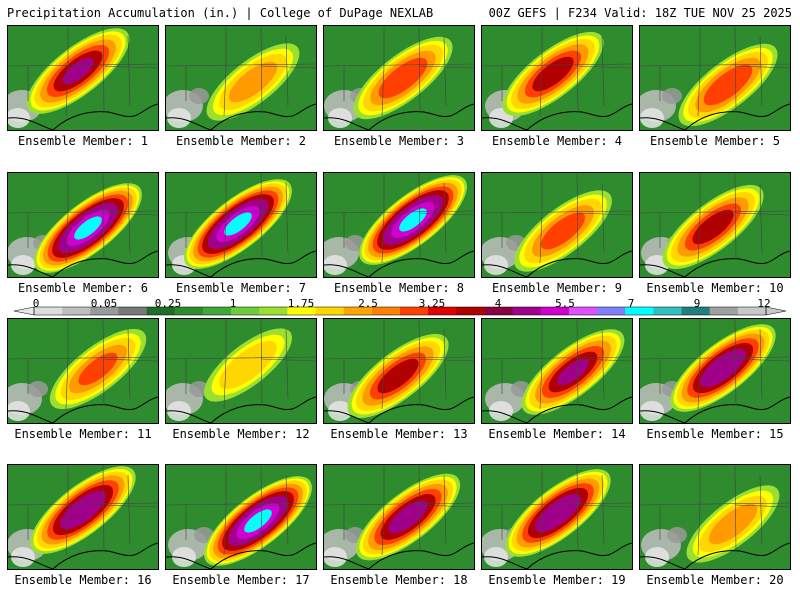 Image resolution: width=800 pixels, height=600 pixels. Describe the element at coordinates (715, 580) in the screenshot. I see `member-label: Ensemble Member: 20` at that location.